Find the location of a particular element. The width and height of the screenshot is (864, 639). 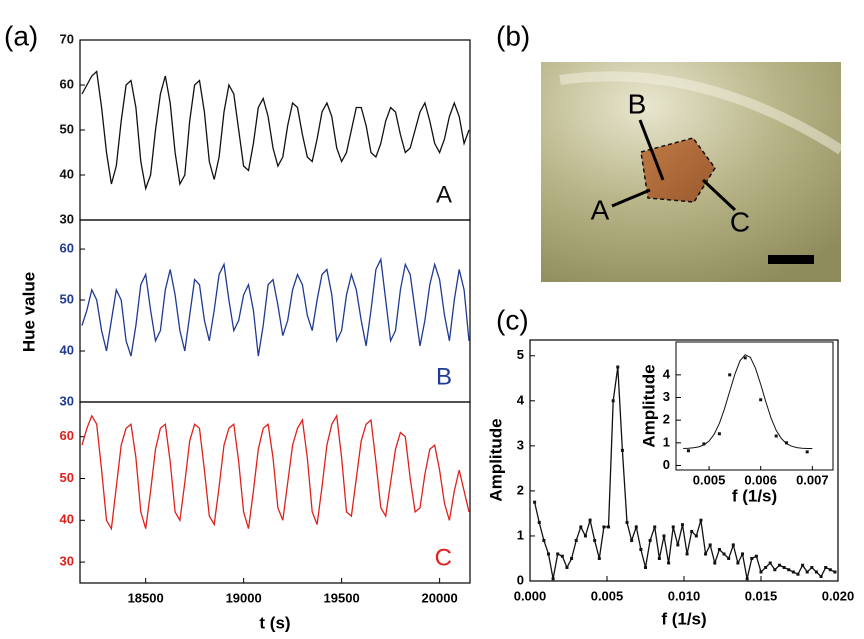

x-tick-label: 0.020 is located at coordinates (838, 595).